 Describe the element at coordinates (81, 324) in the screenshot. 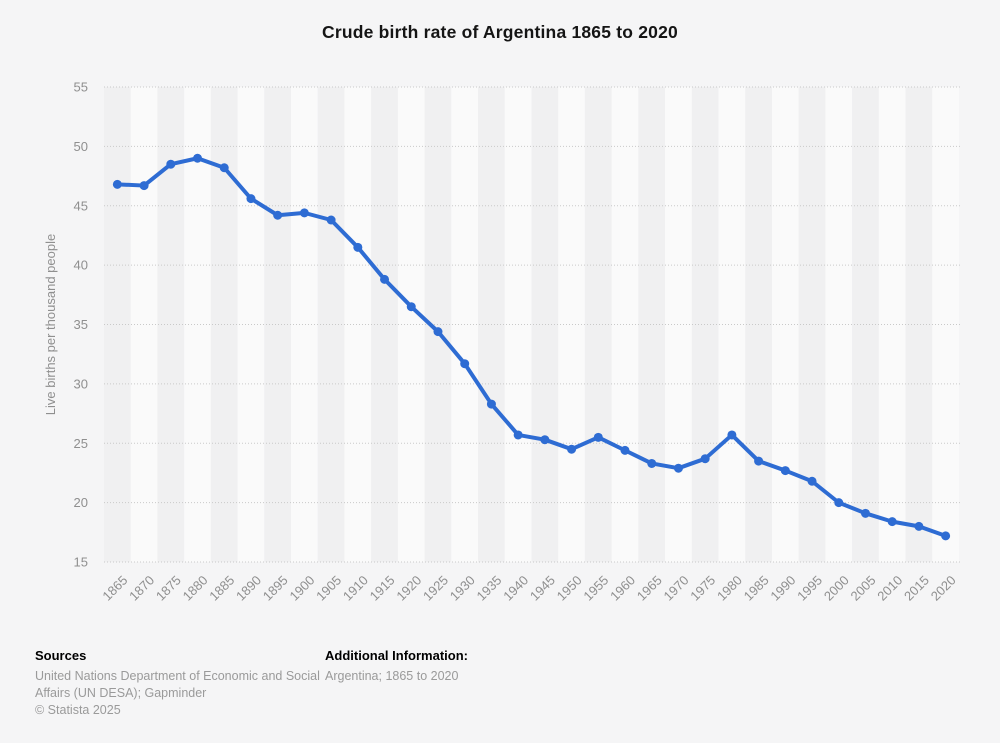

I see `y-axis-tick-label: 35` at that location.